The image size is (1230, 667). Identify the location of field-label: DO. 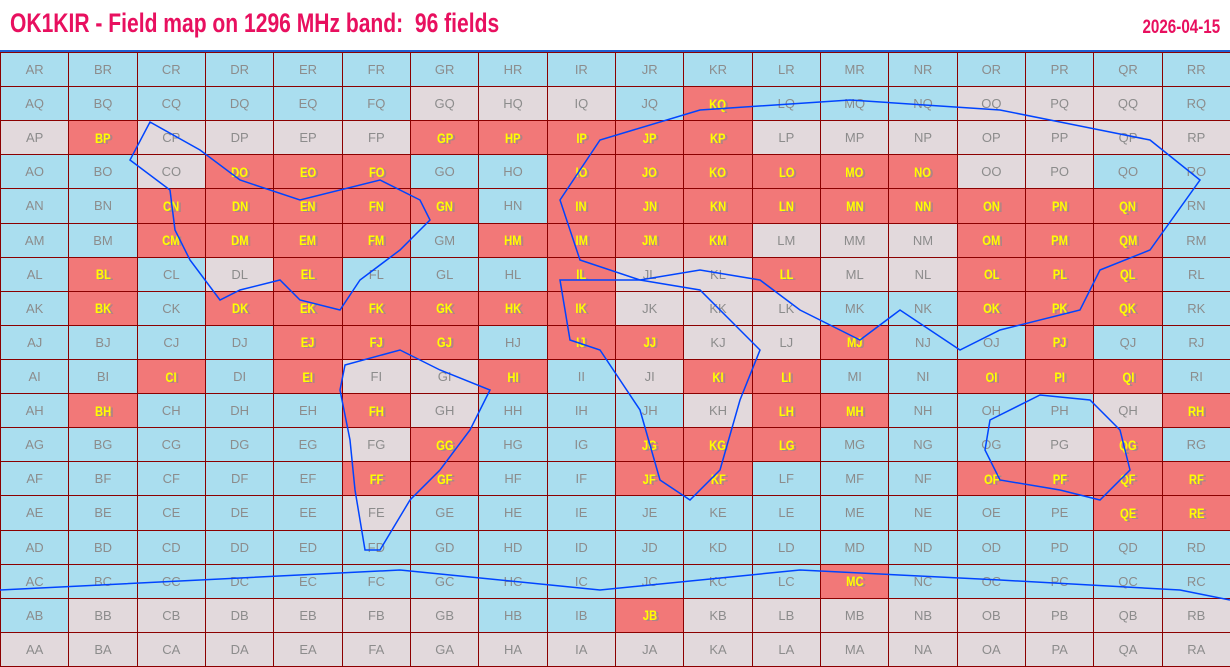
(240, 171).